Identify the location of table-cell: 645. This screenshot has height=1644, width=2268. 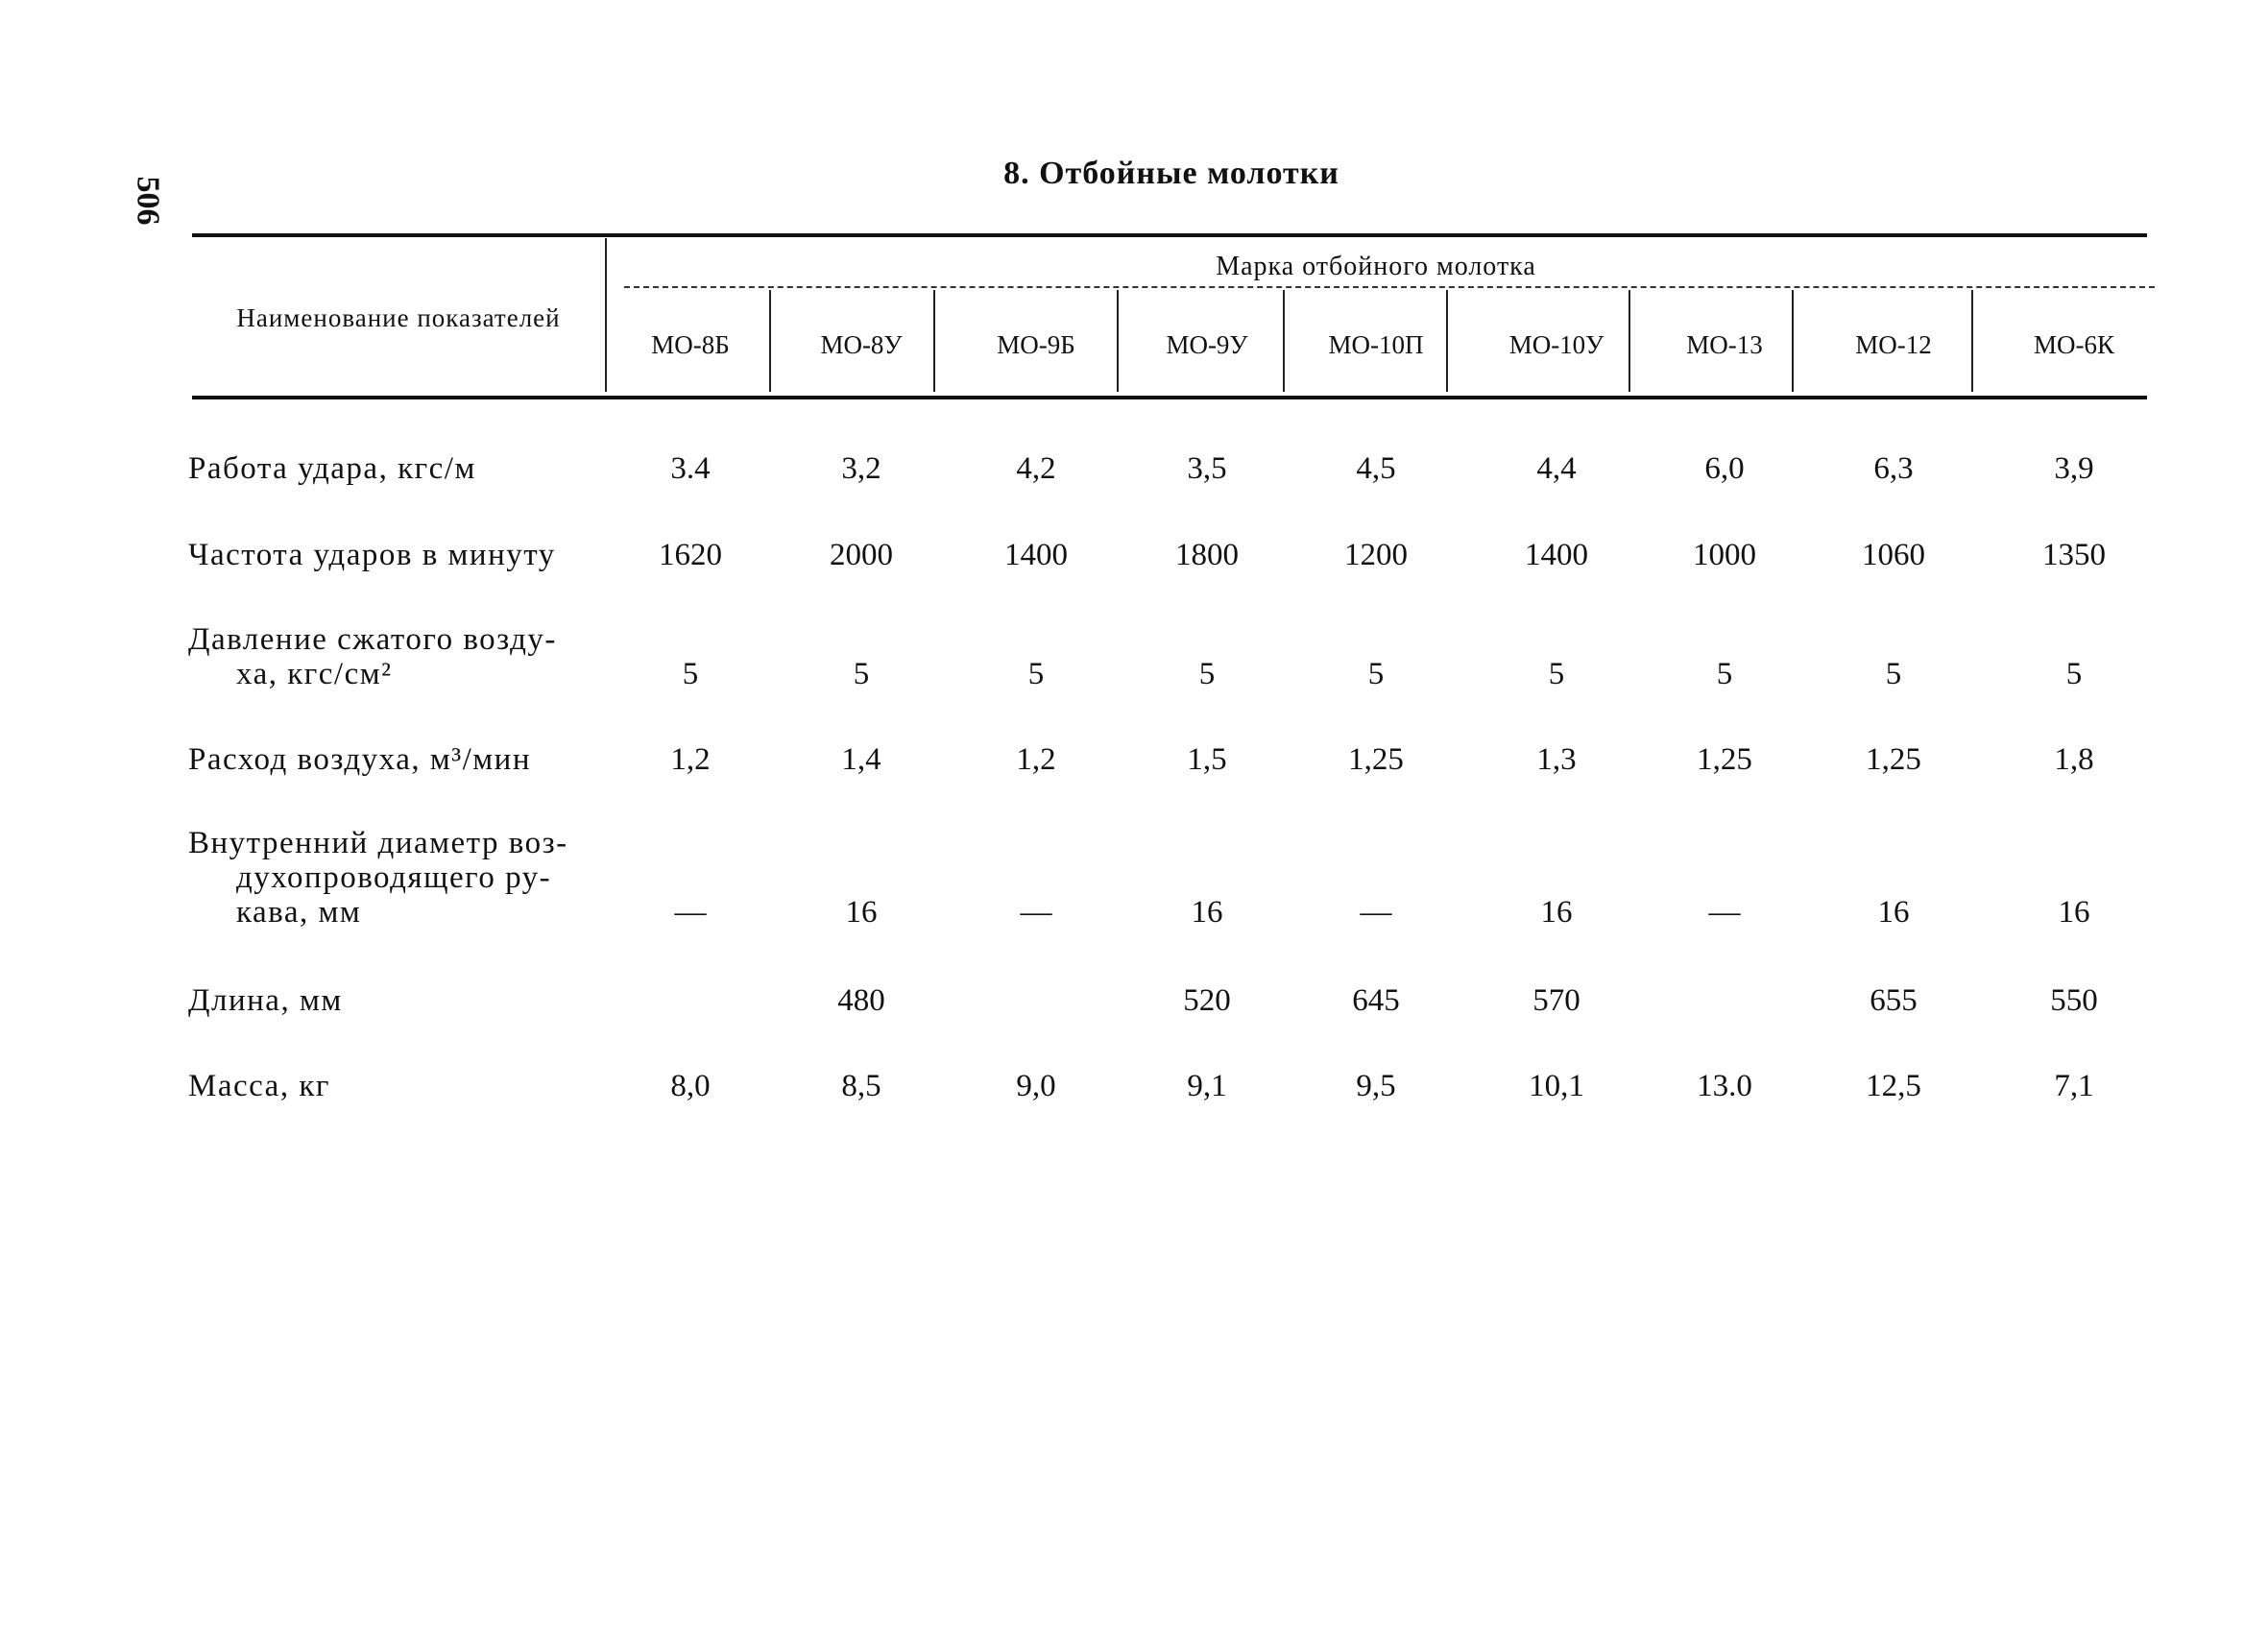
(1376, 1000).